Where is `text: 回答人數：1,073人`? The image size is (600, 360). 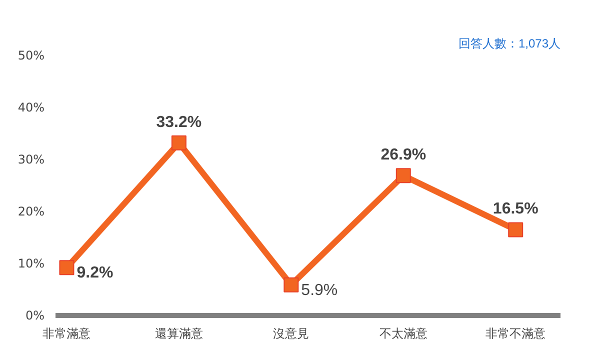 text: 回答人數：1,073人 is located at coordinates (509, 43).